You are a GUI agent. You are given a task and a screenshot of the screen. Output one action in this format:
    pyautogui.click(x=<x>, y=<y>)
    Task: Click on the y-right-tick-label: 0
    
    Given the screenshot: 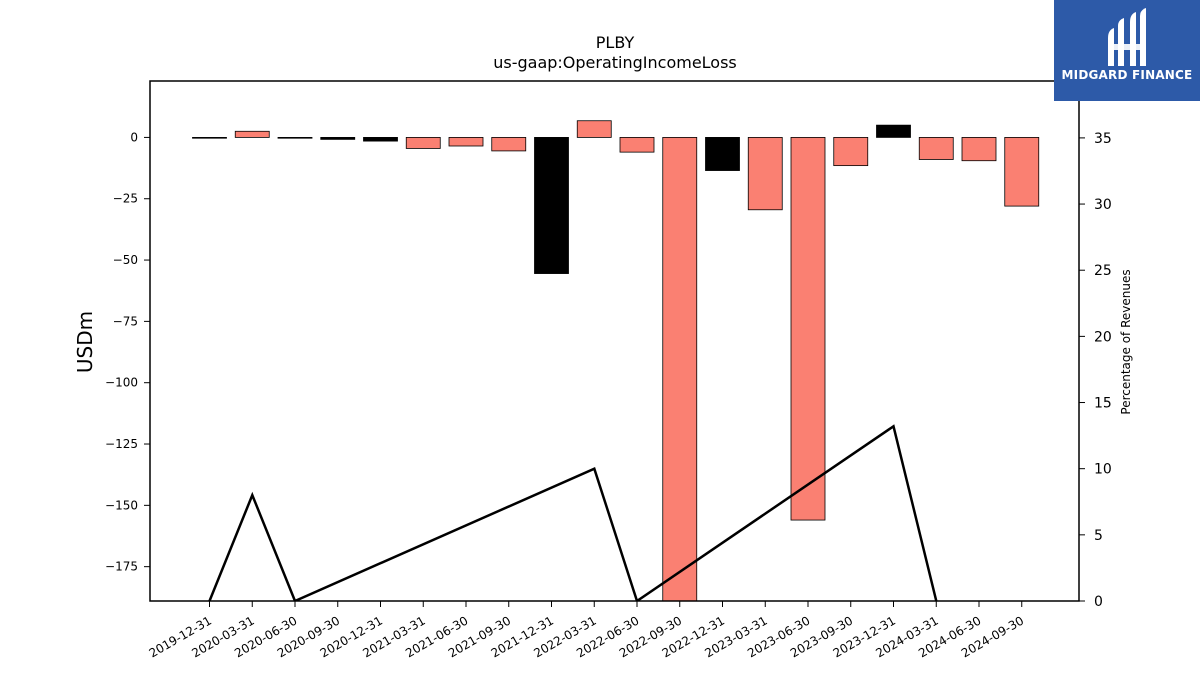 What is the action you would take?
    pyautogui.click(x=1098, y=602)
    